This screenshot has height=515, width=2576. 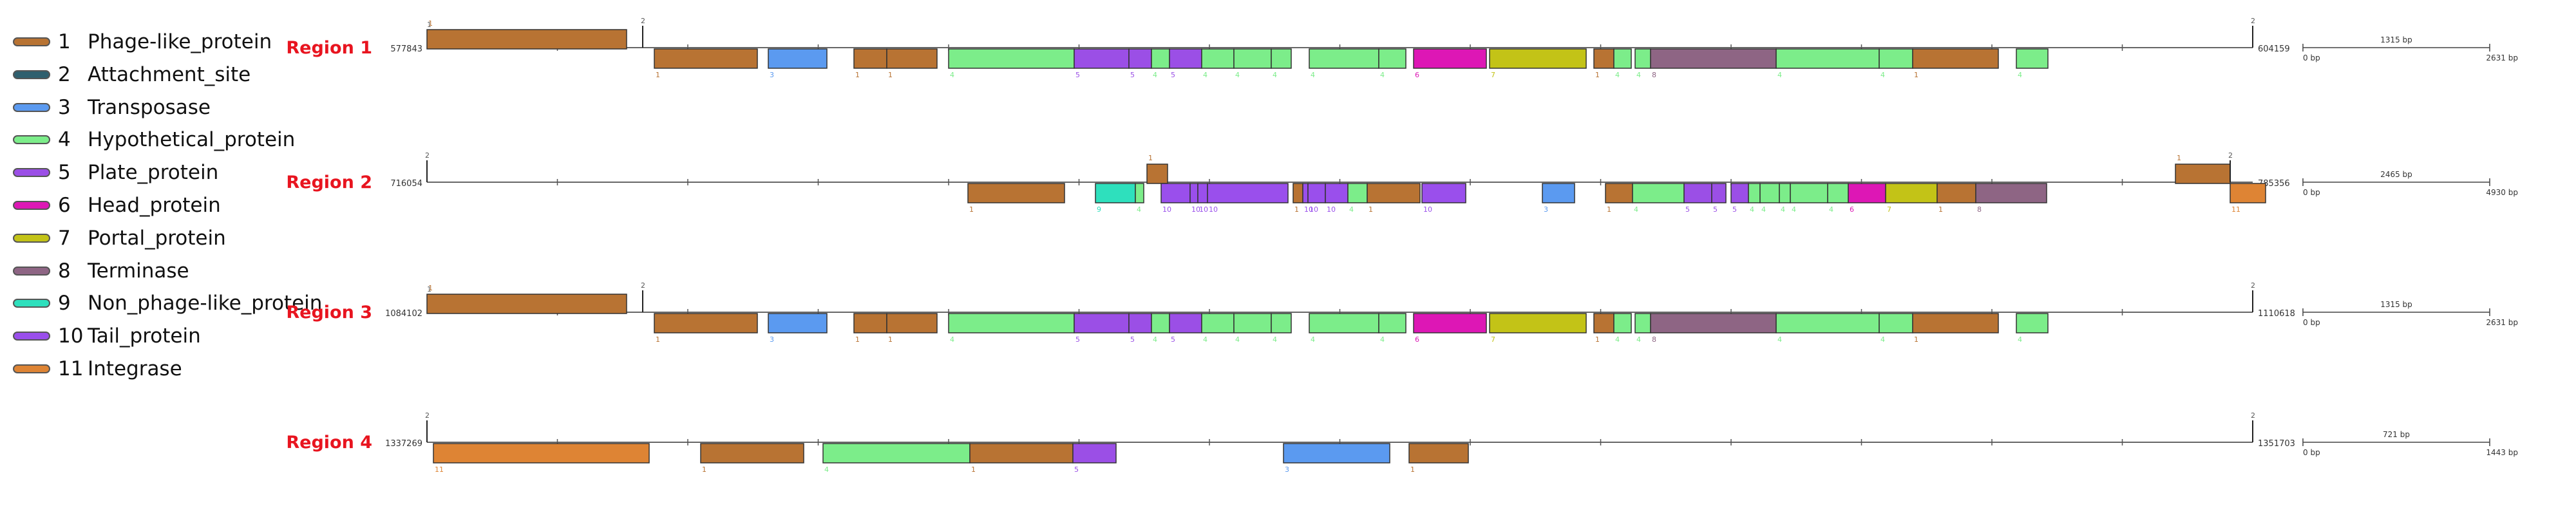 I want to click on legend-number: 2, so click(x=64, y=74).